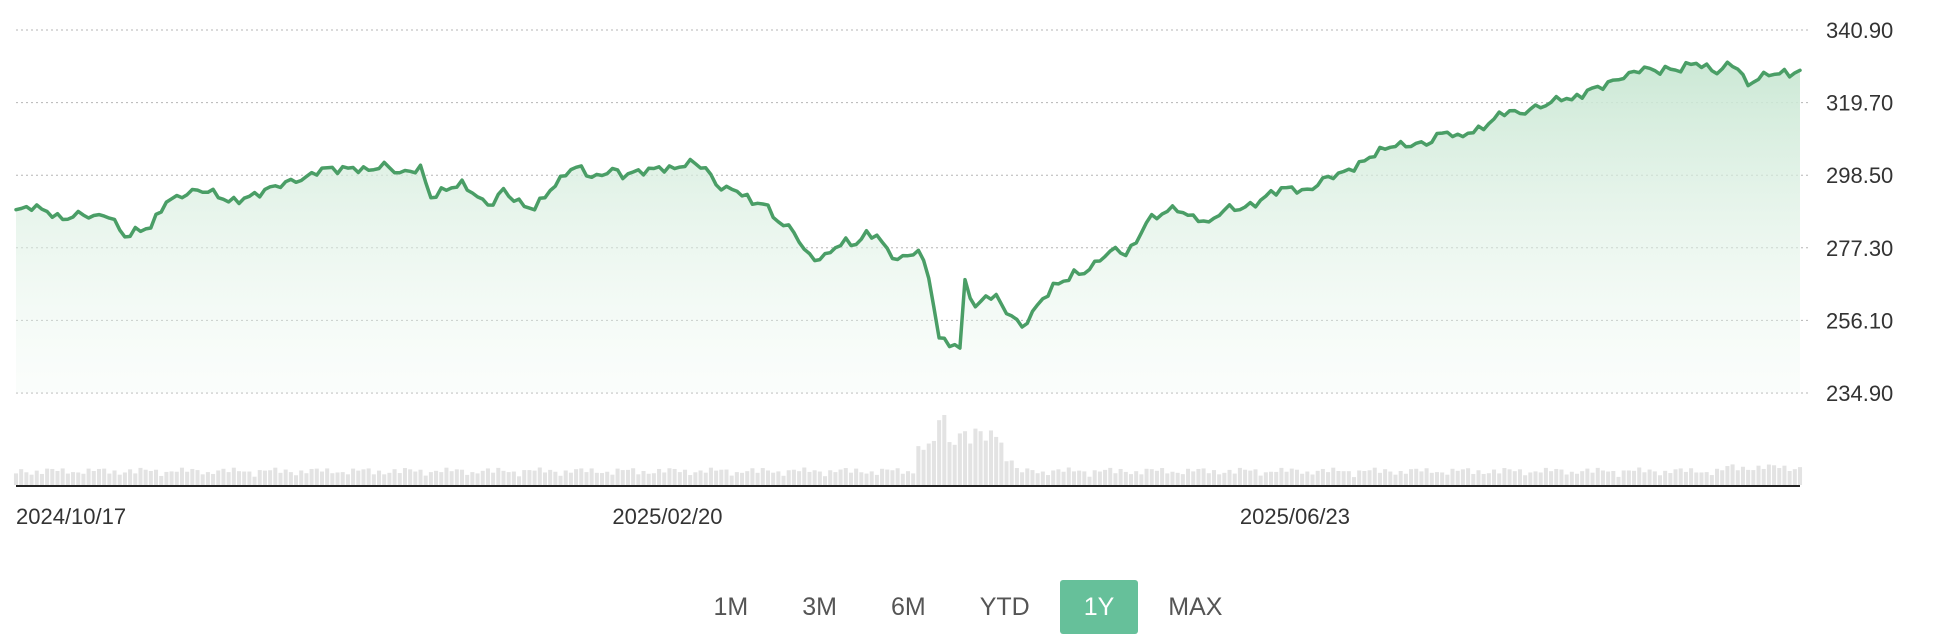 The image size is (1936, 640). Describe the element at coordinates (1099, 607) in the screenshot. I see `range-button-1y: 1Y` at that location.